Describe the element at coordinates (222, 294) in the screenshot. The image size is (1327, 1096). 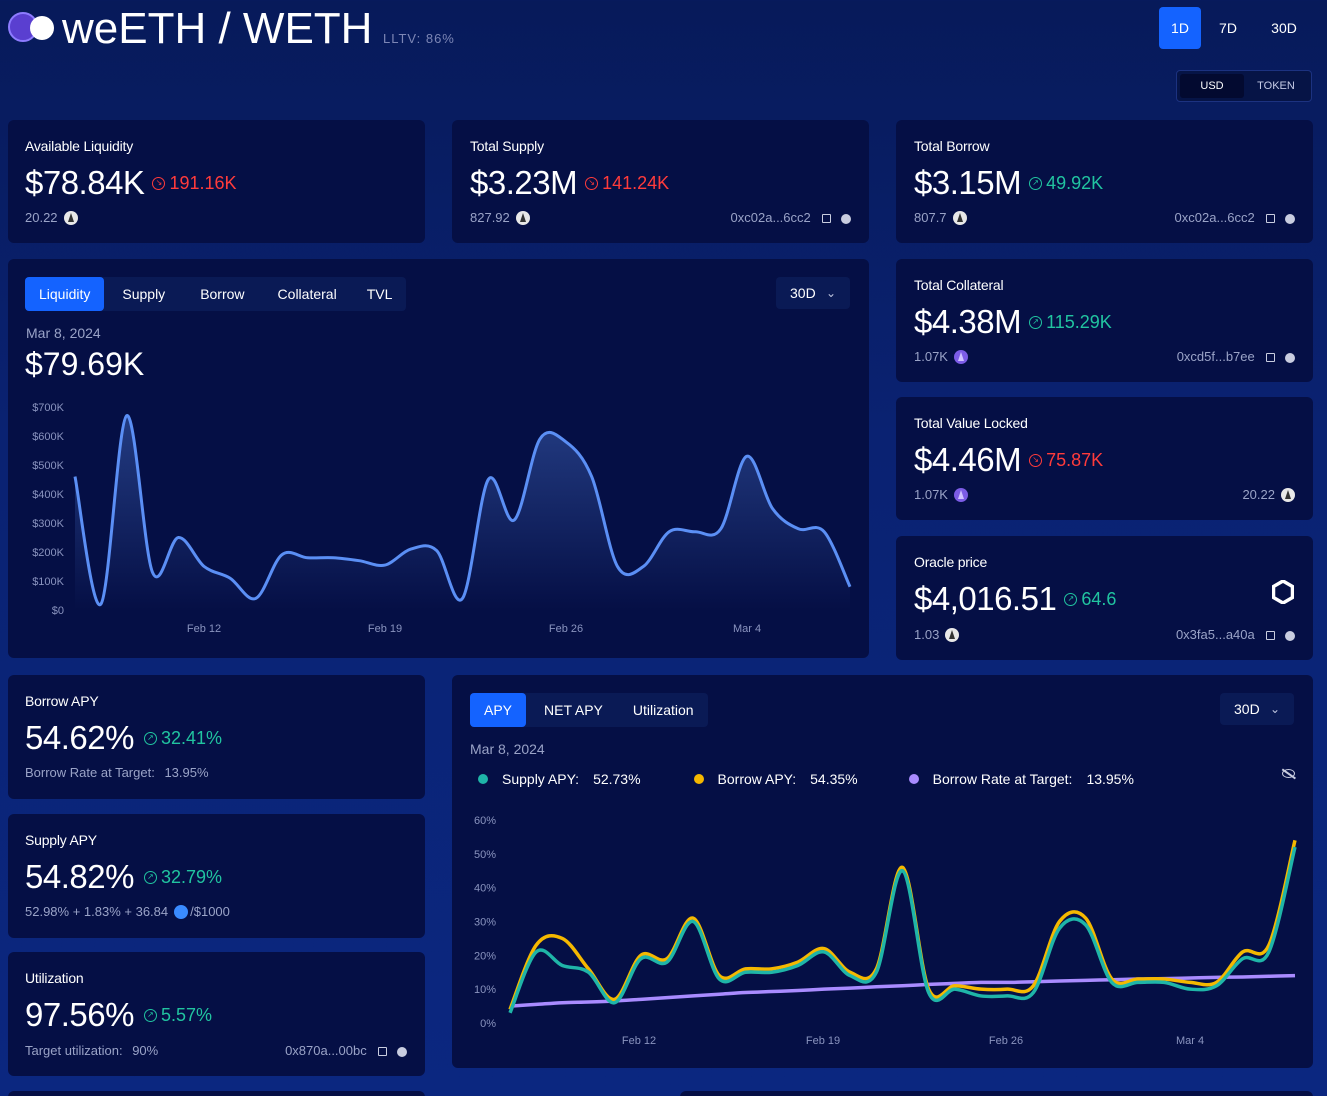
I see `tab-borrow: Borrow` at that location.